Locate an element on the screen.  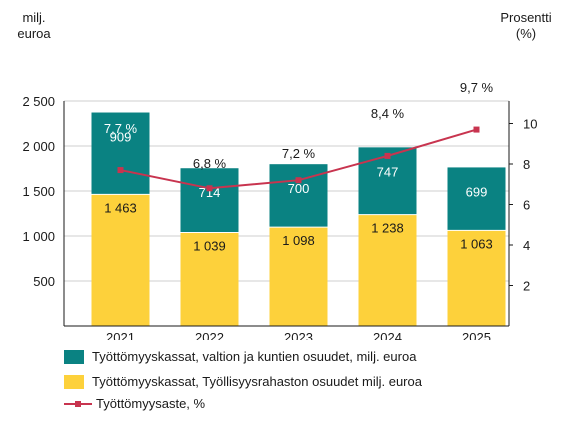
legend-swatch-line is located at coordinates (78, 404).